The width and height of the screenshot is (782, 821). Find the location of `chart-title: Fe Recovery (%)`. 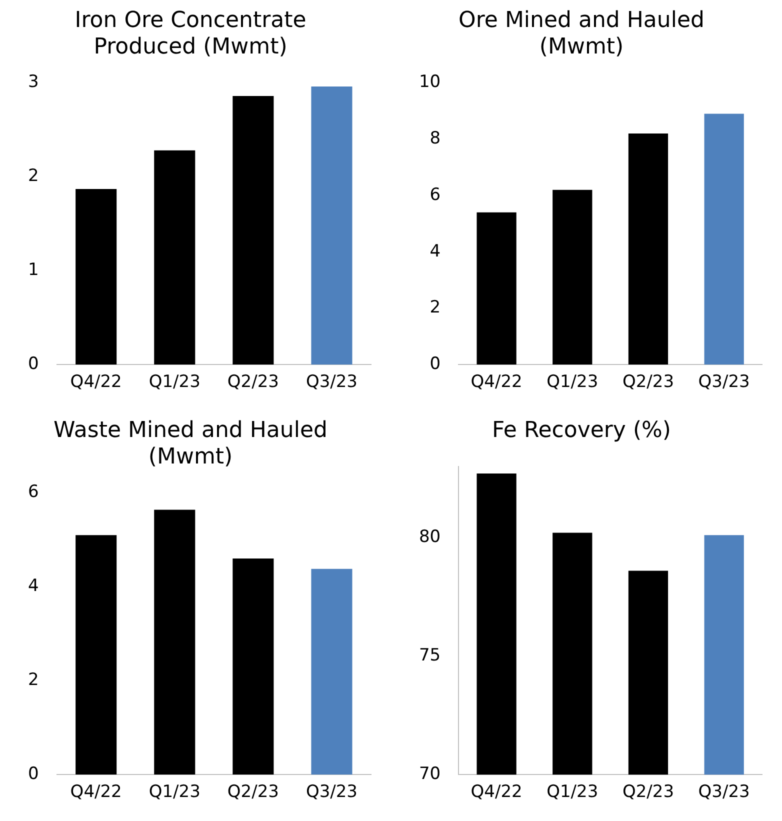

chart-title: Fe Recovery (%) is located at coordinates (582, 430).